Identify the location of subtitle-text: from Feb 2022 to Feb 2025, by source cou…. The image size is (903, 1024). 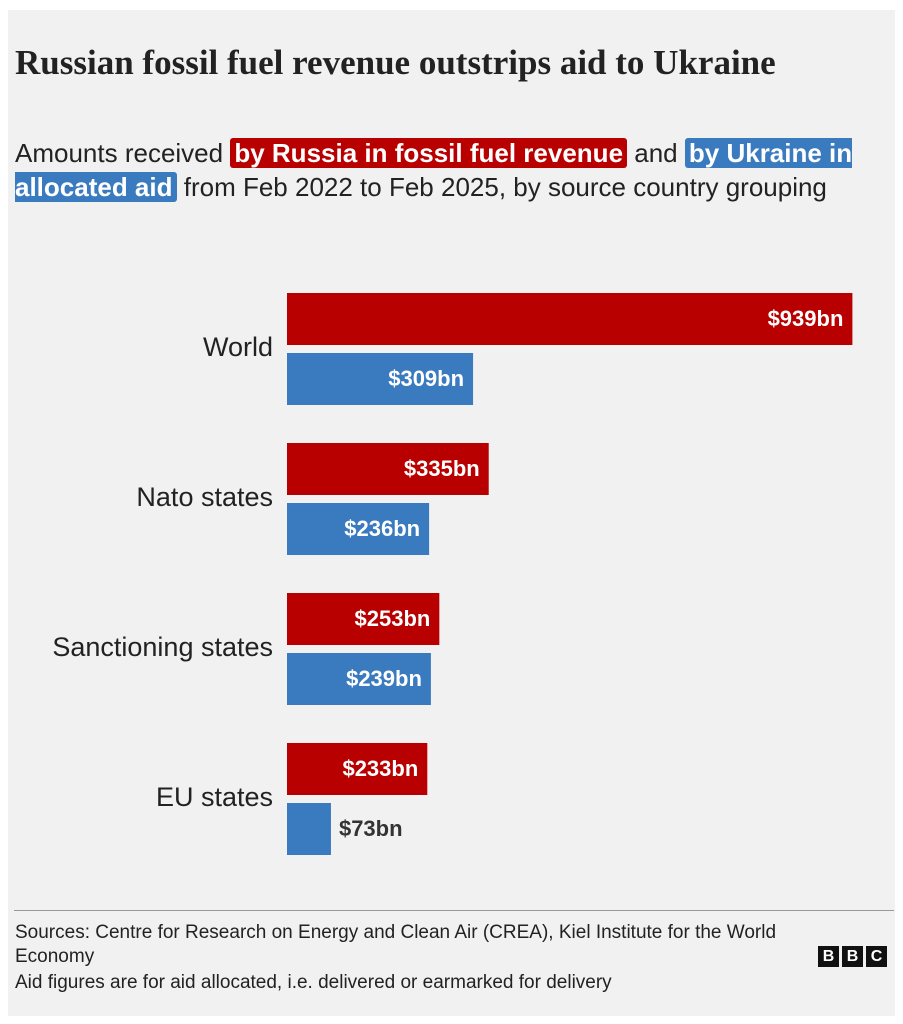
(505, 187).